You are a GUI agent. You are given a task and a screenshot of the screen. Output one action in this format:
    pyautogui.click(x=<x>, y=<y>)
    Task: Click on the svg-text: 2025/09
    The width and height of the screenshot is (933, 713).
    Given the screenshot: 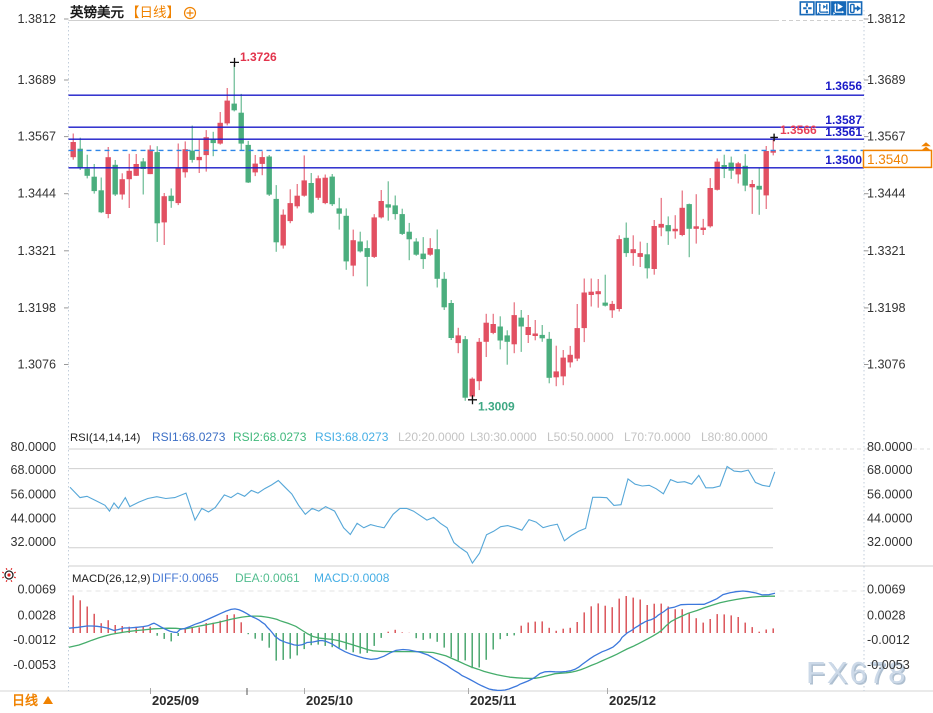 What is the action you would take?
    pyautogui.click(x=175, y=700)
    